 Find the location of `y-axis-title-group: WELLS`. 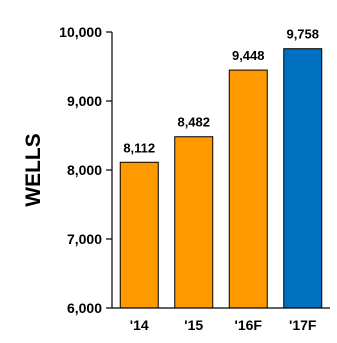

y-axis-title-group: WELLS is located at coordinates (33, 170).